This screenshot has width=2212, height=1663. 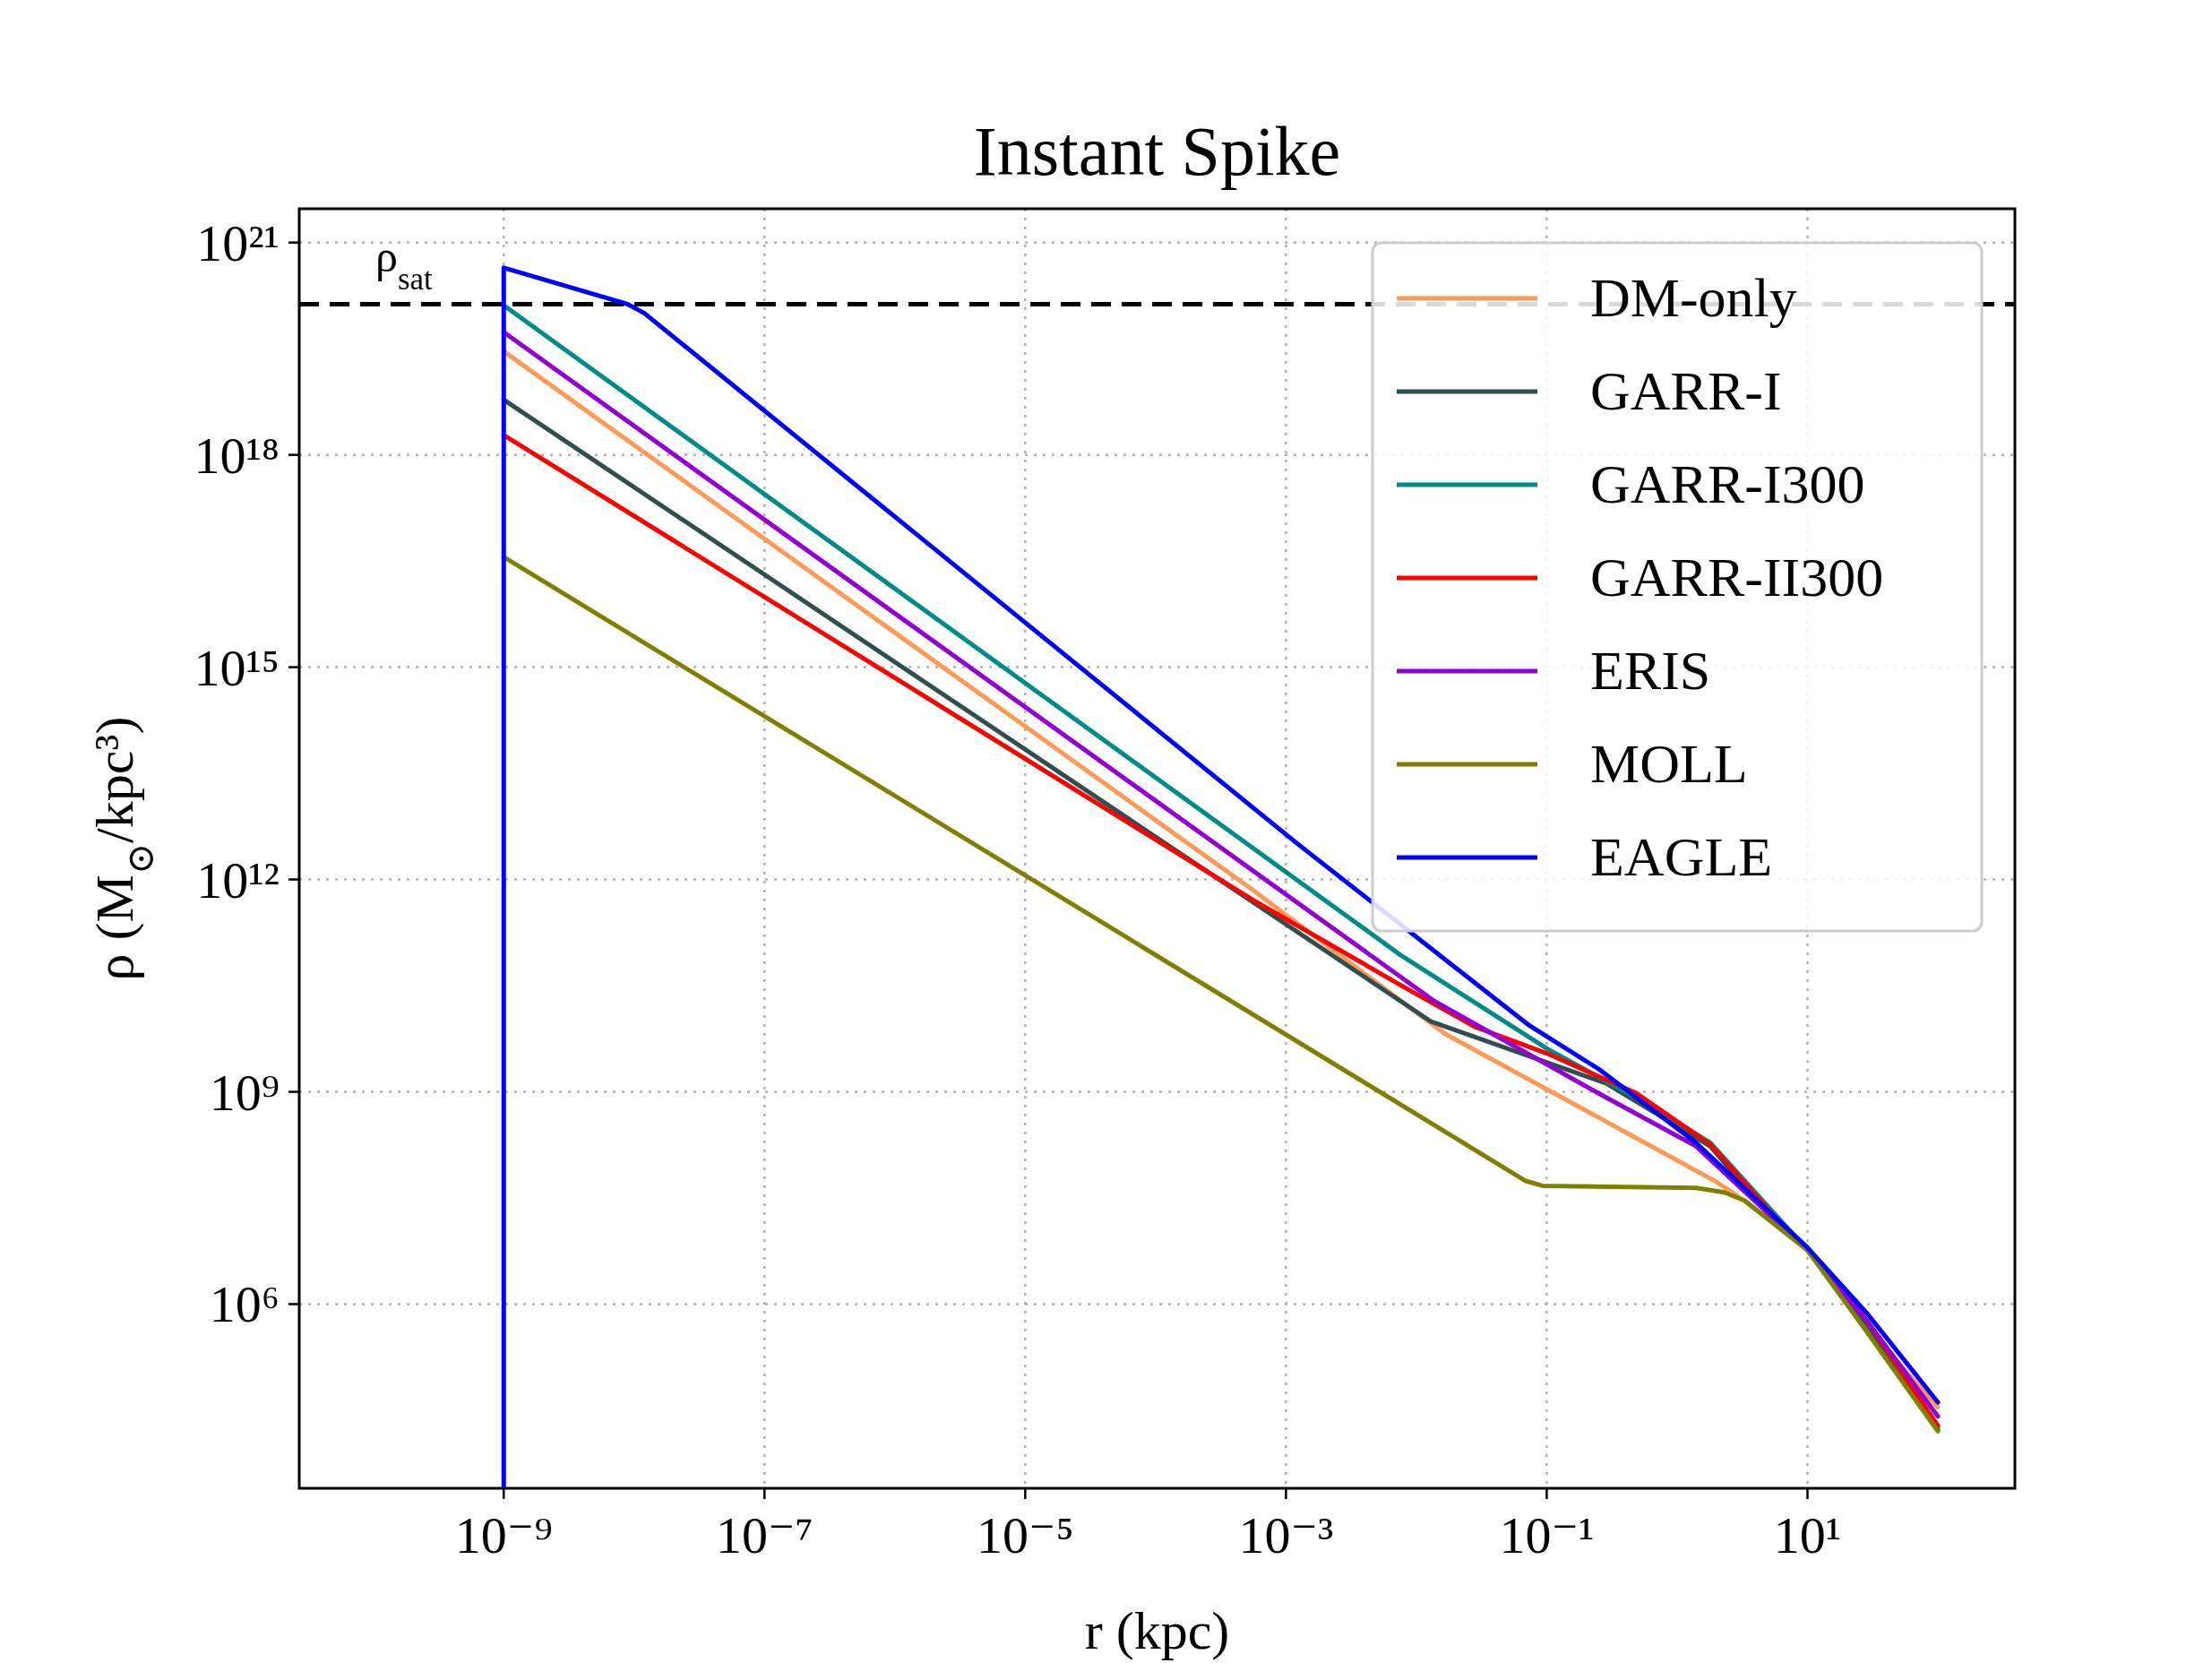 I want to click on y-tick-label: 10²¹, so click(x=238, y=243).